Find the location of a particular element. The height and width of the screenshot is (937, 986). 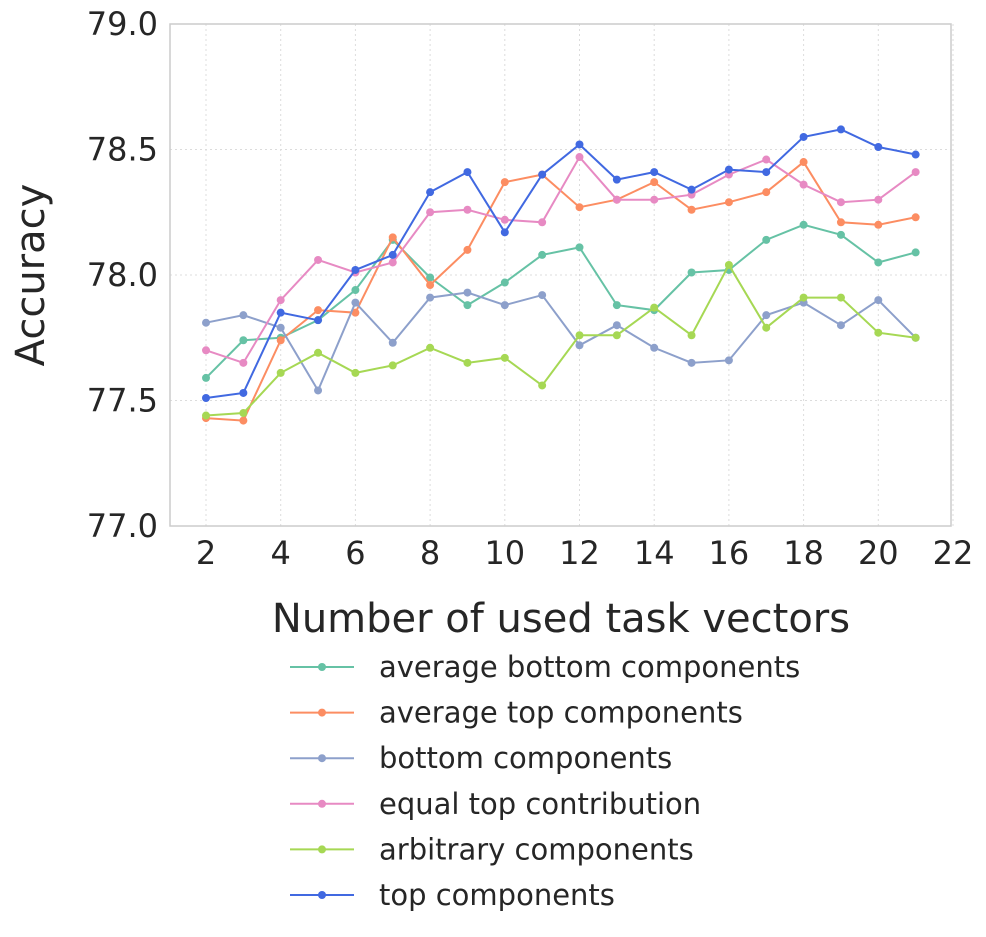

series-line is located at coordinates (561, 342).